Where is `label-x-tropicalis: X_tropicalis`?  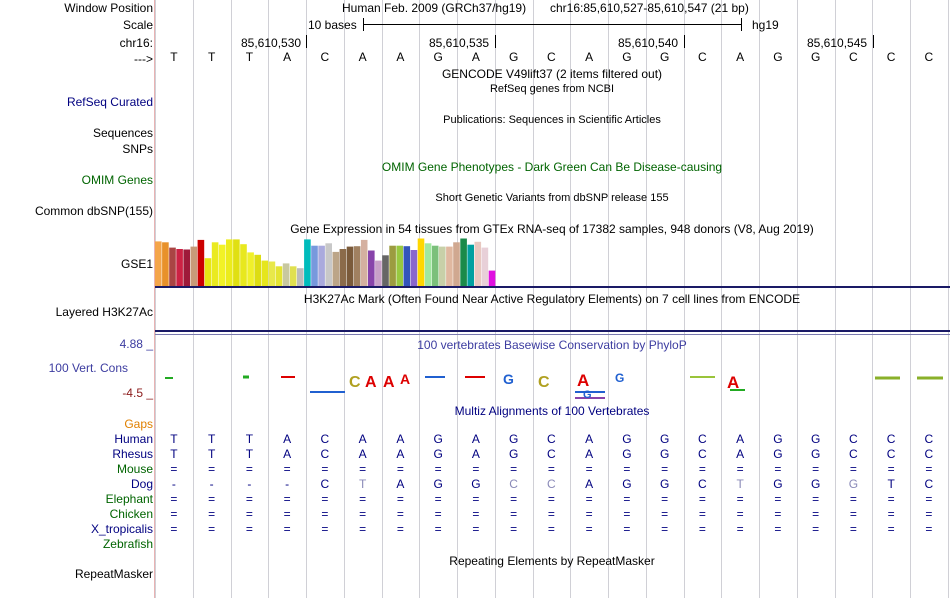 label-x-tropicalis: X_tropicalis is located at coordinates (121, 529).